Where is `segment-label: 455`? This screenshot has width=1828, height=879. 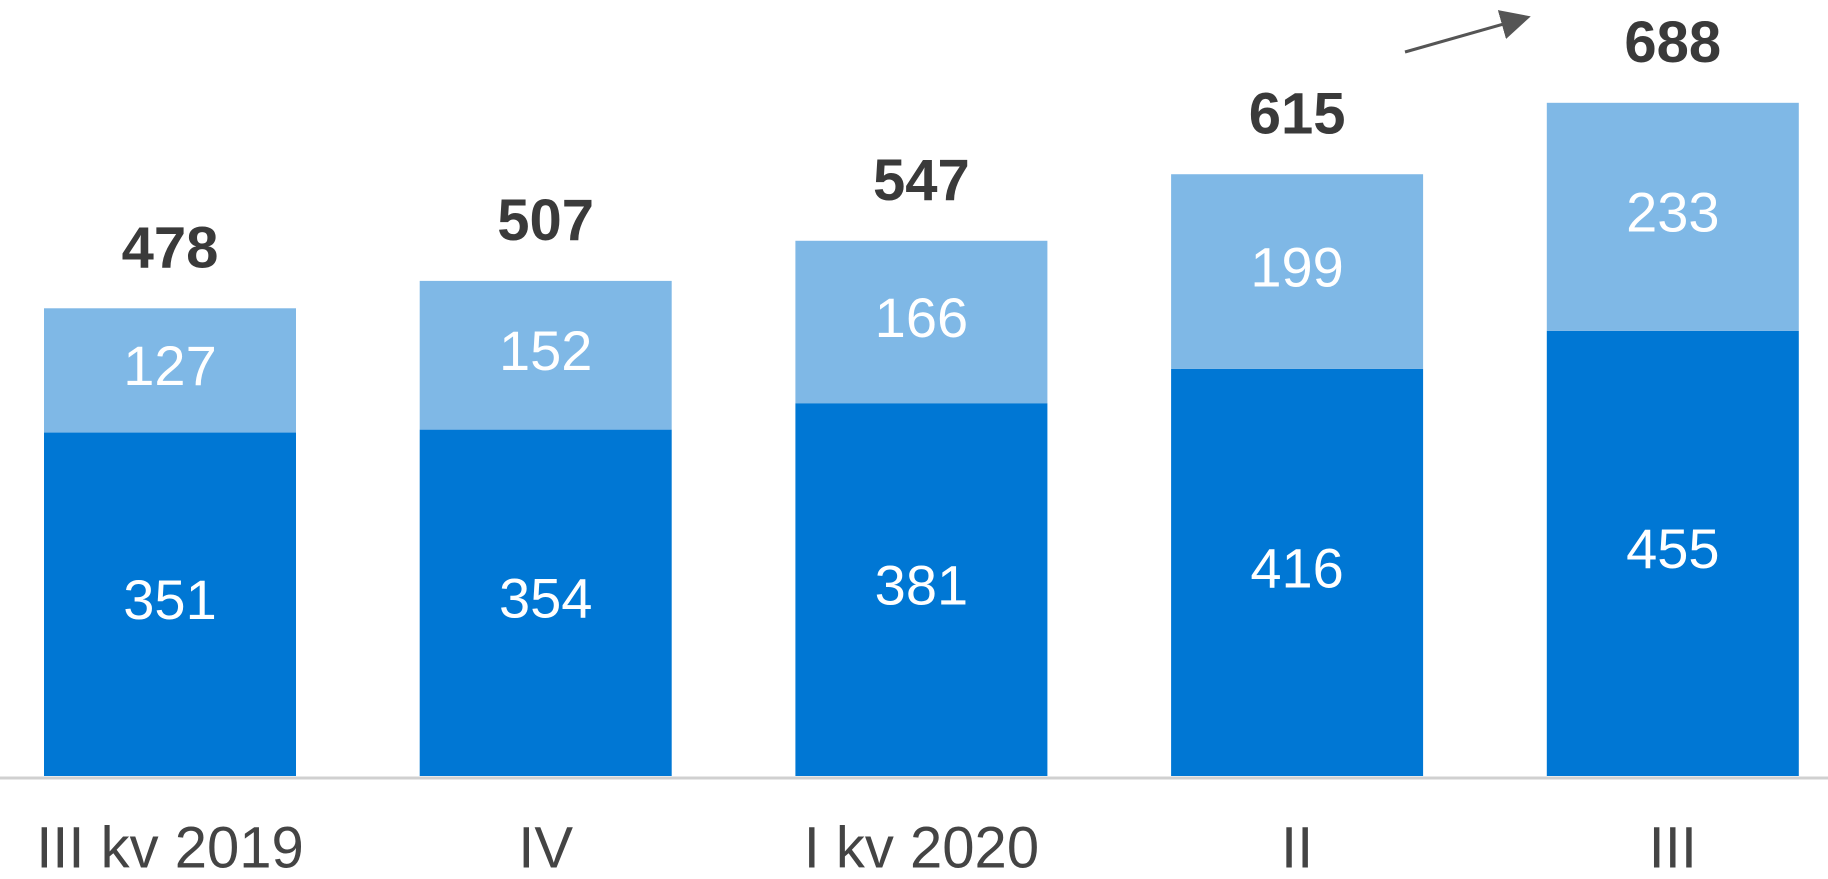
segment-label: 455 is located at coordinates (1672, 548).